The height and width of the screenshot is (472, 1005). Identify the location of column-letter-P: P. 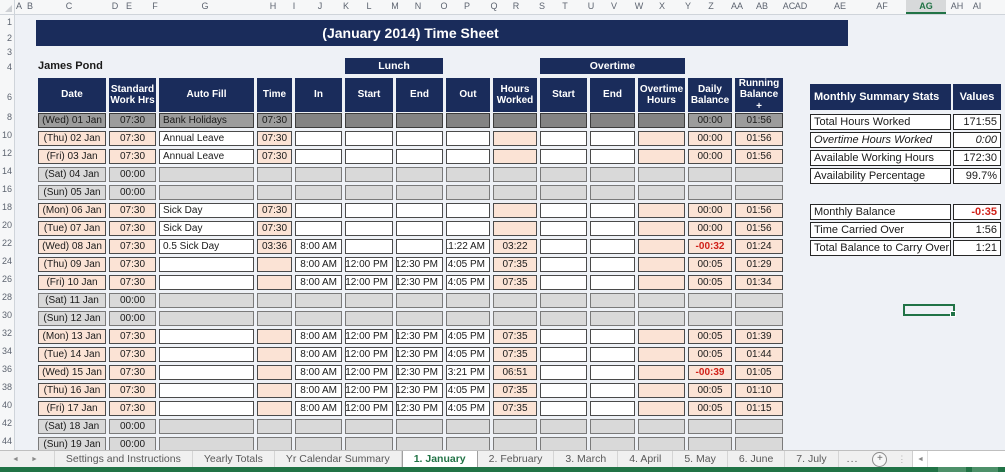
(467, 6).